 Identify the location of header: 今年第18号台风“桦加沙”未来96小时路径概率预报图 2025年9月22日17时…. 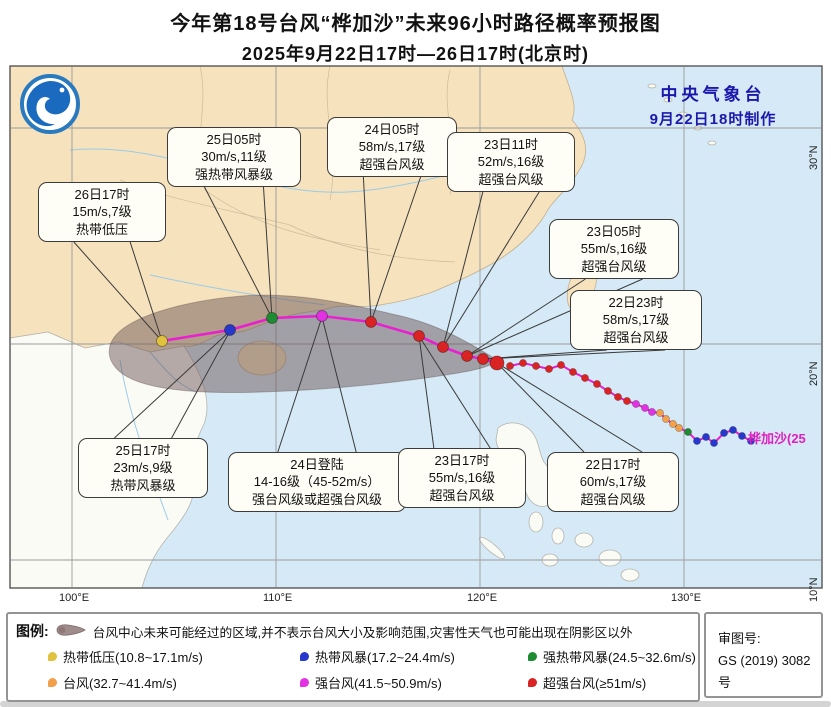
(415, 33).